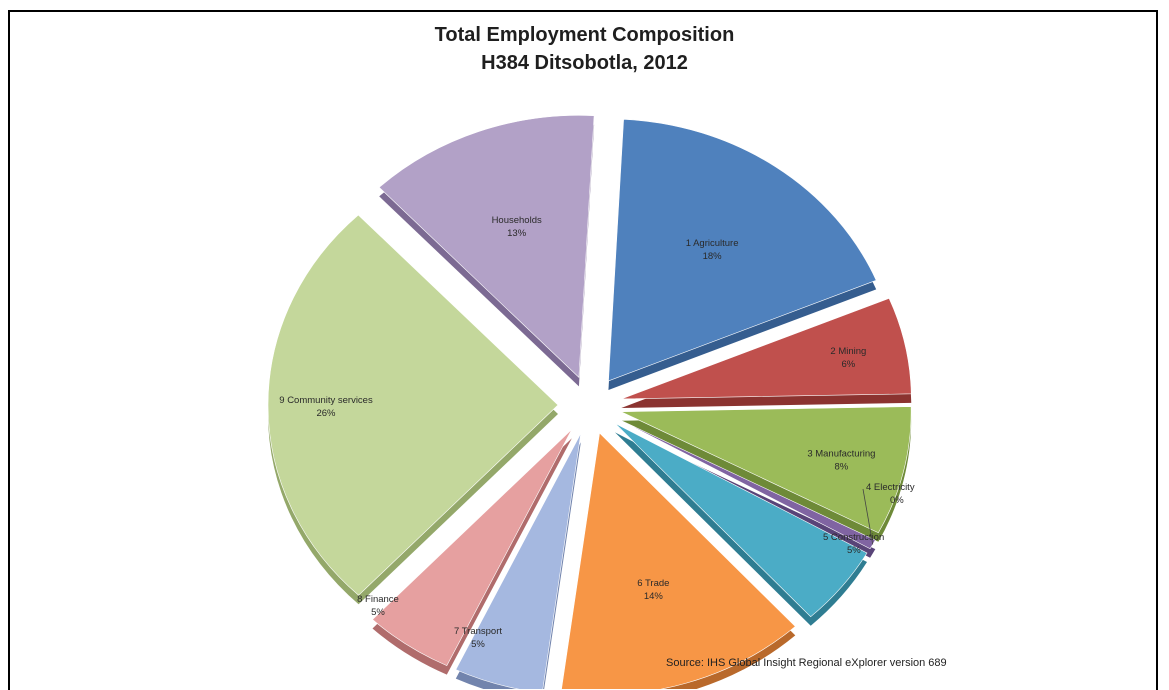  I want to click on data-label-3-manufacturing: 3 Manufacturing 8%, so click(841, 460).